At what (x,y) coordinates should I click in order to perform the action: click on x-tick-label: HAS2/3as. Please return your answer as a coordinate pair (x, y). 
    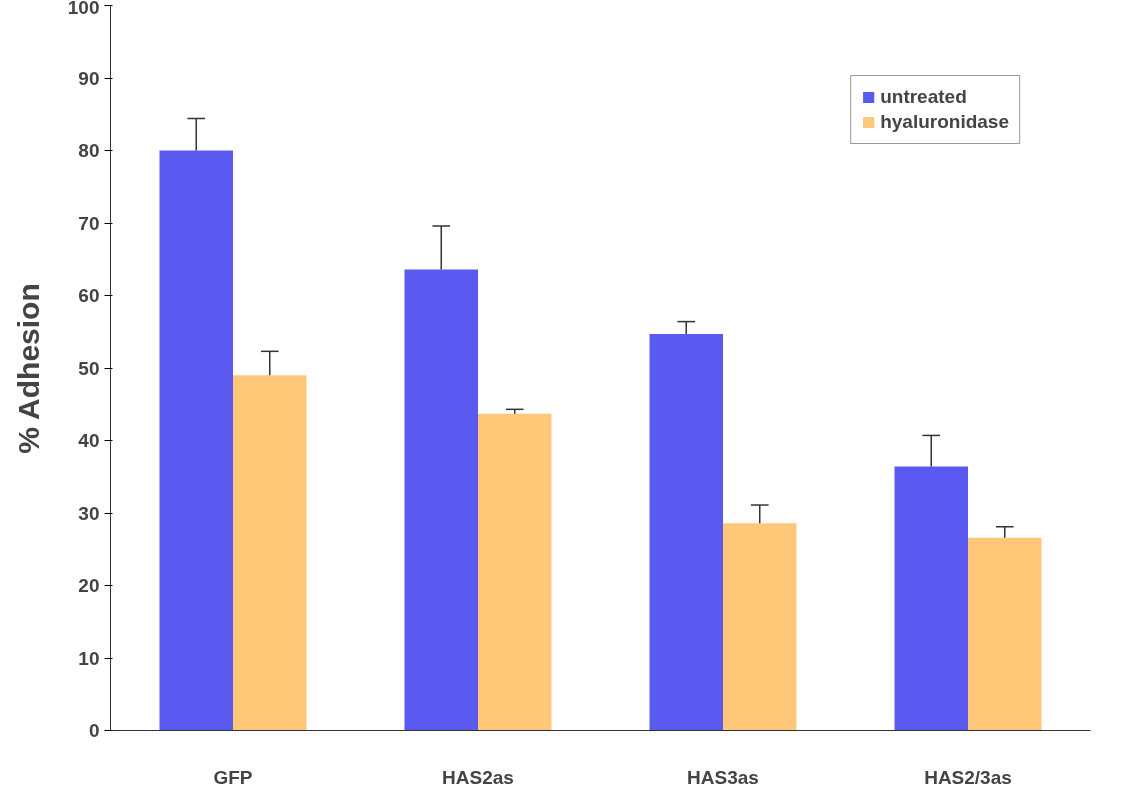
    Looking at the image, I should click on (968, 777).